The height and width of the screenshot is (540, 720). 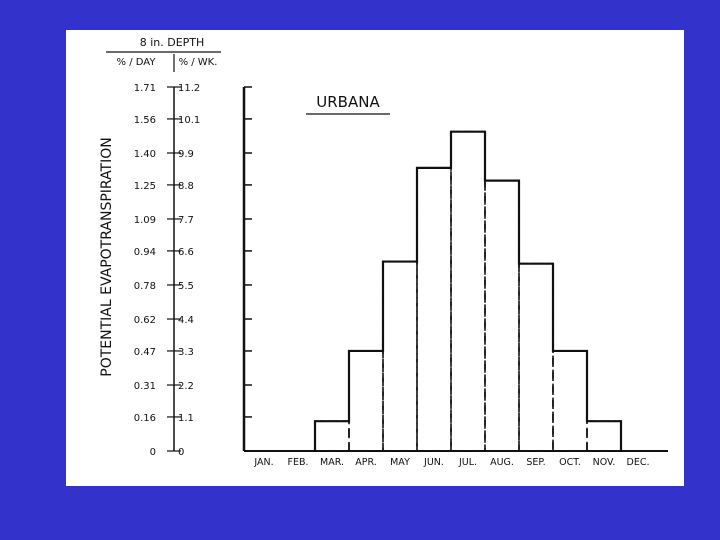 I want to click on y-tick-label-week: 4.4, so click(x=186, y=320).